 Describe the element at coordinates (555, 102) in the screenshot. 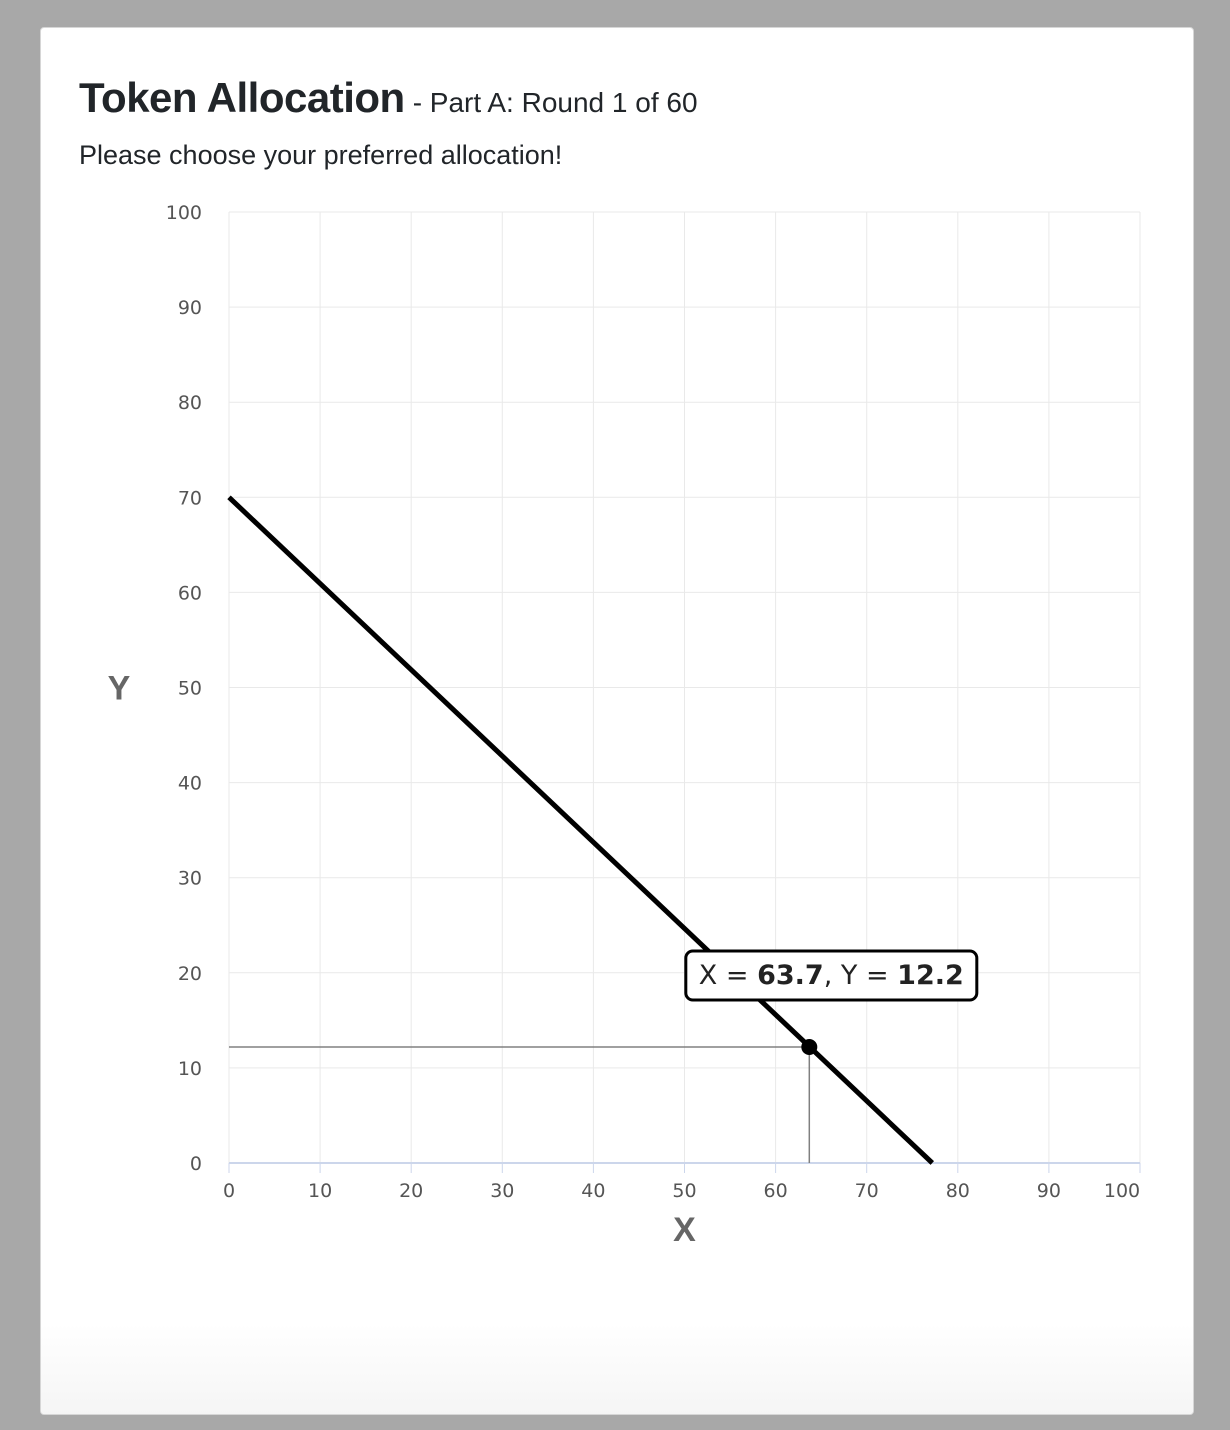

I see `round-indicator: - Part A: Round 1 of 60` at that location.